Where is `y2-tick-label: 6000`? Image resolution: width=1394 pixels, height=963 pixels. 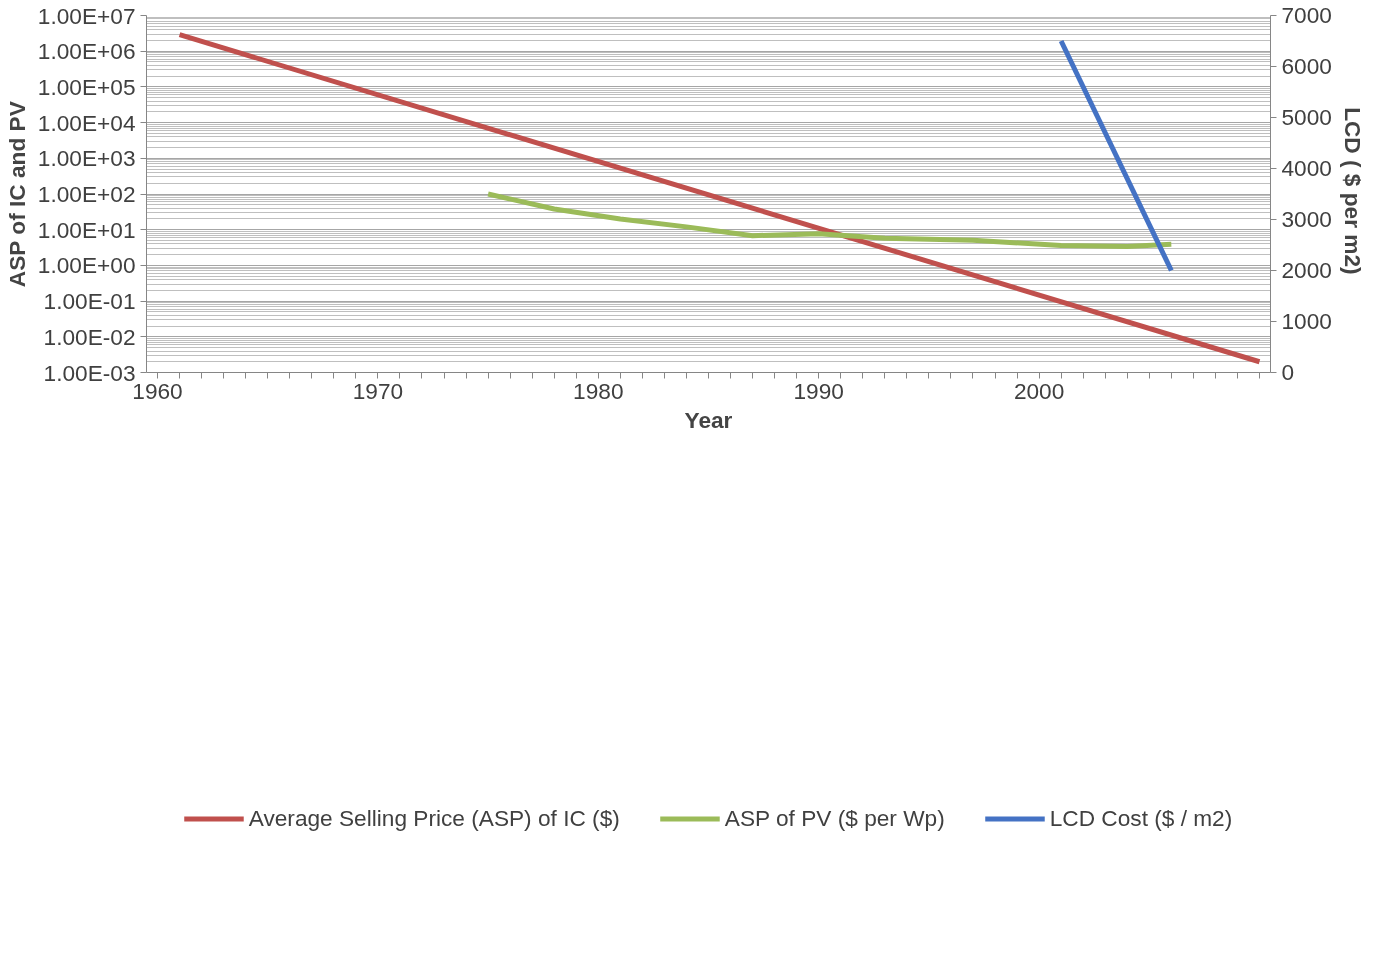
y2-tick-label: 6000 is located at coordinates (1306, 66).